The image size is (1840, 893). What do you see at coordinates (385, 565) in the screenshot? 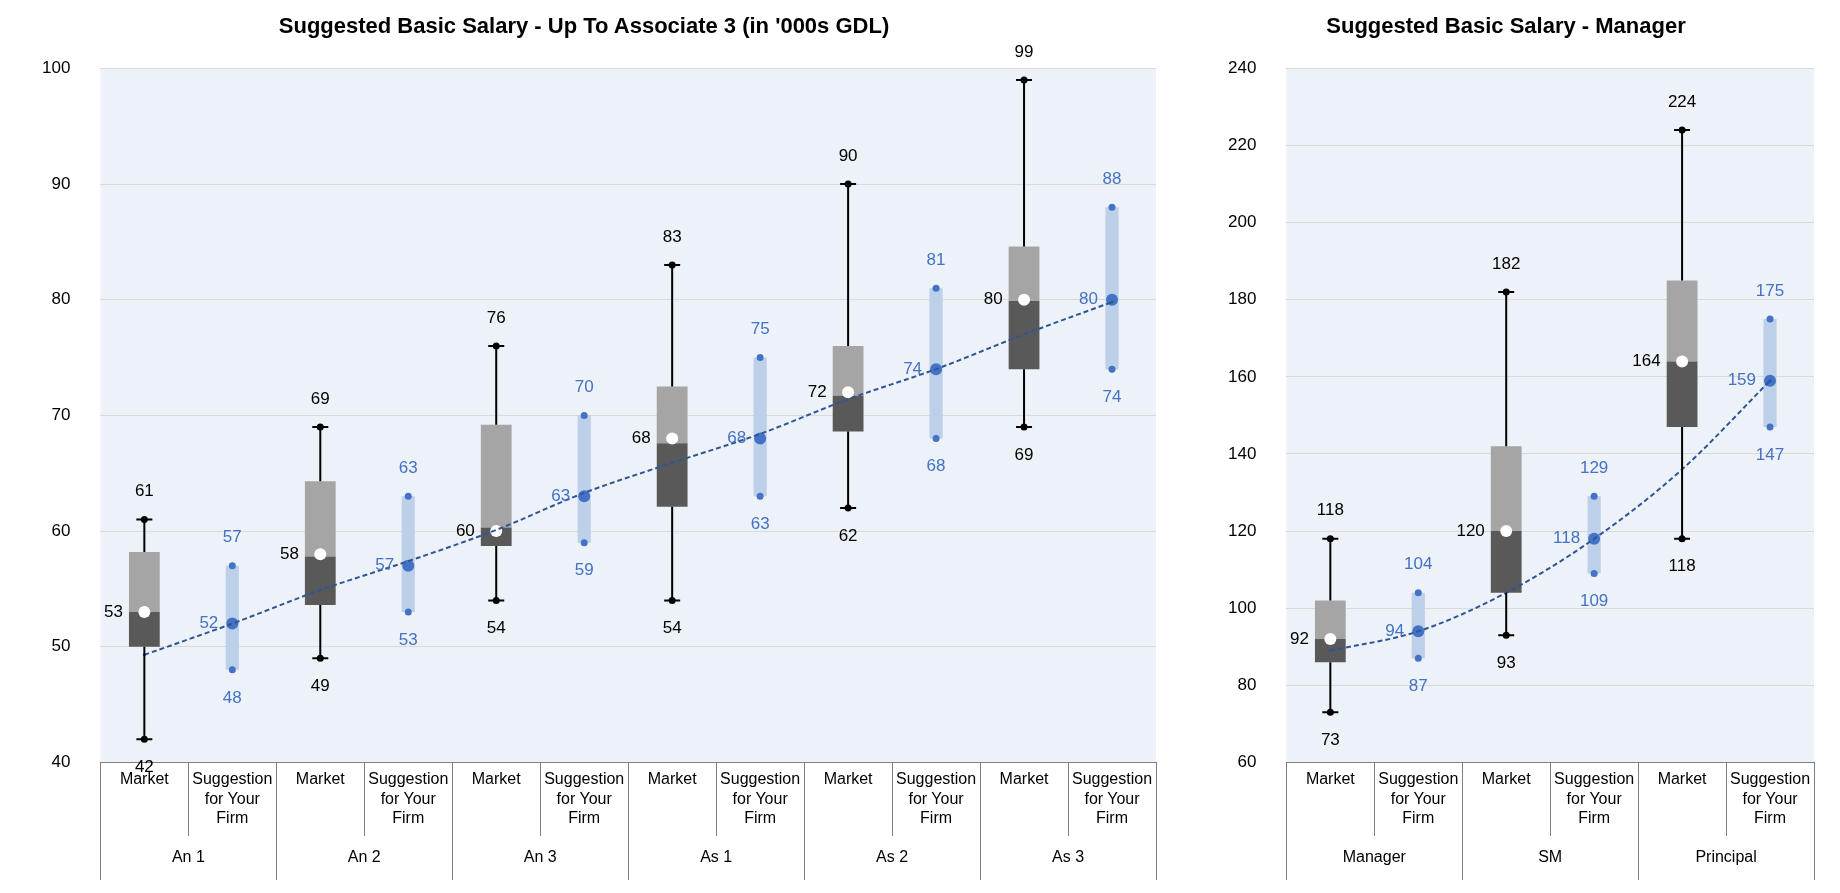
I see `data-label: 57` at bounding box center [385, 565].